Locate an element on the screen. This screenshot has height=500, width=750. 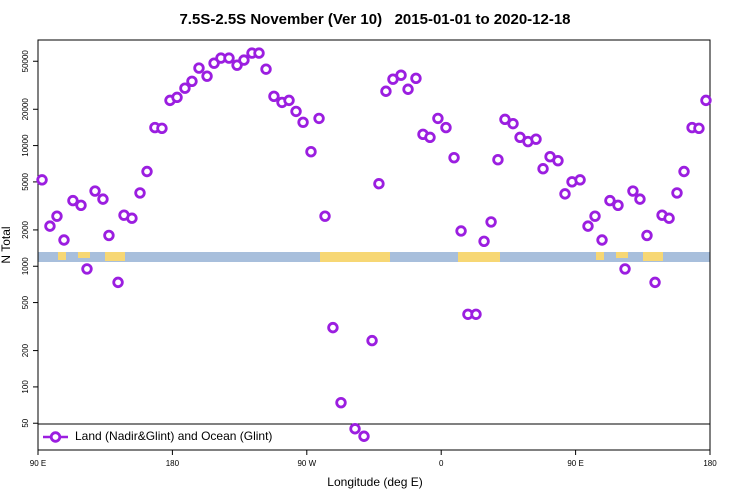
y-tick-label: 50000 is located at coordinates (25, 61).